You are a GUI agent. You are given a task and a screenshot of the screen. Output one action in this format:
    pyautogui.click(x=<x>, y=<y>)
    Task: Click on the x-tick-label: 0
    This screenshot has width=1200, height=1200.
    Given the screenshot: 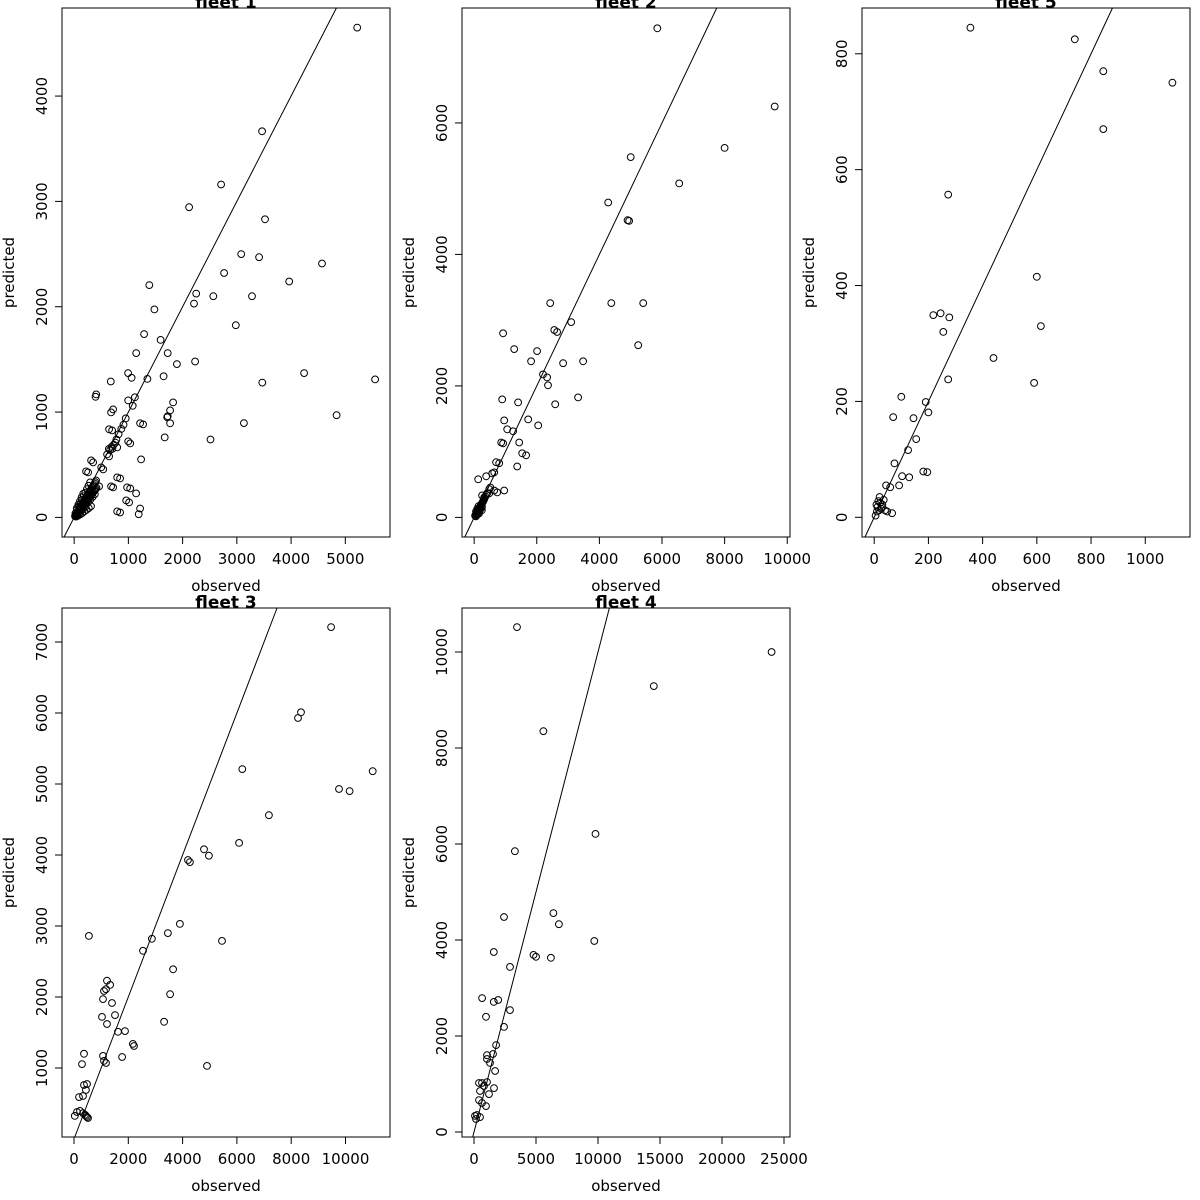 What is the action you would take?
    pyautogui.click(x=474, y=559)
    